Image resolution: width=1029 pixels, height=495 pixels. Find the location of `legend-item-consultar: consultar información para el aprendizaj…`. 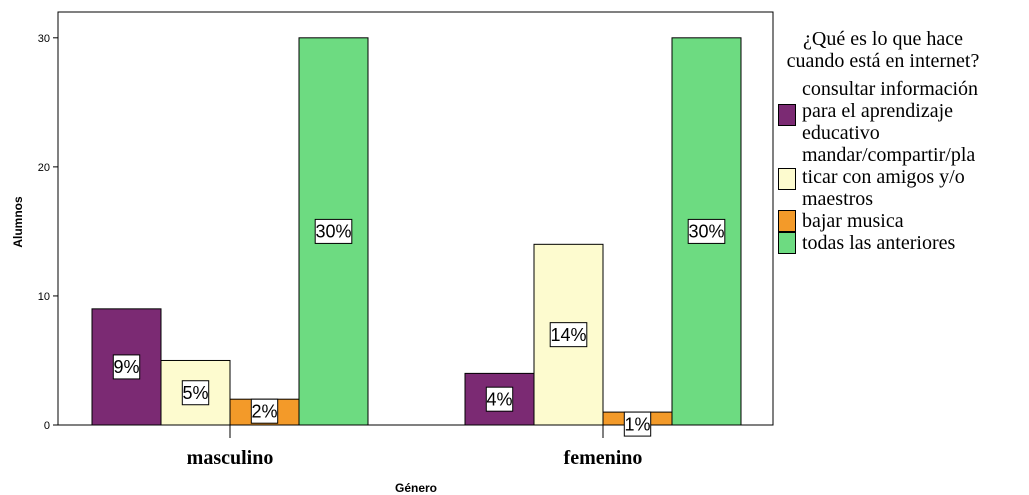

legend-item-consultar: consultar información para el aprendizaj… is located at coordinates (903, 111).